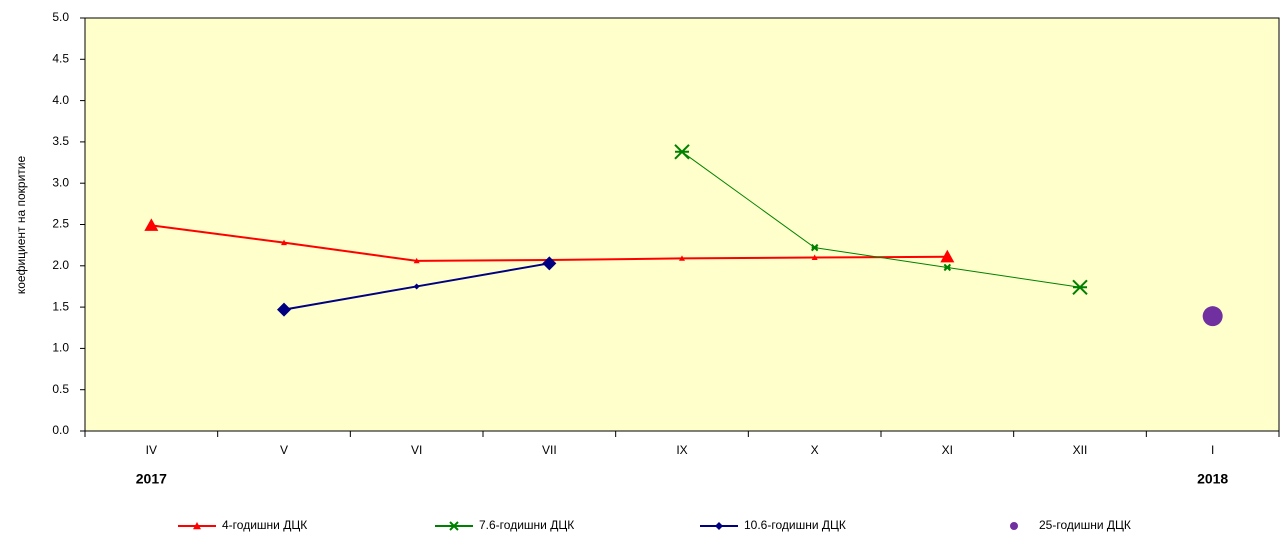 The height and width of the screenshot is (536, 1280). Describe the element at coordinates (60, 265) in the screenshot. I see `y-tick-label: 2.0` at that location.